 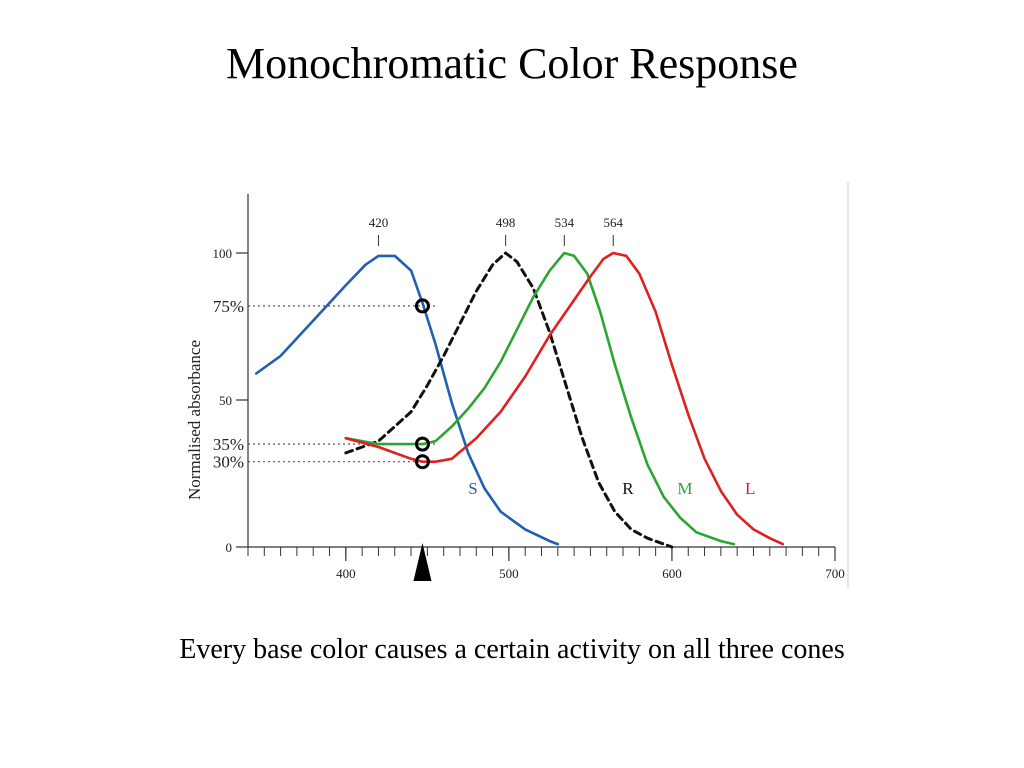 I want to click on series-label-s: S, so click(x=472, y=488).